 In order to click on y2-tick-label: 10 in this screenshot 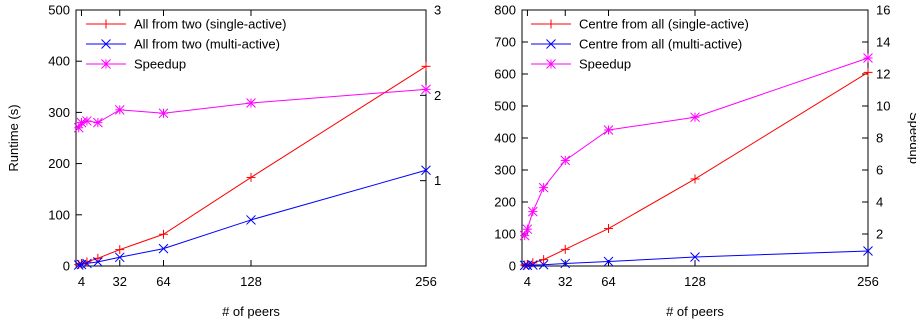, I will do `click(883, 106)`.